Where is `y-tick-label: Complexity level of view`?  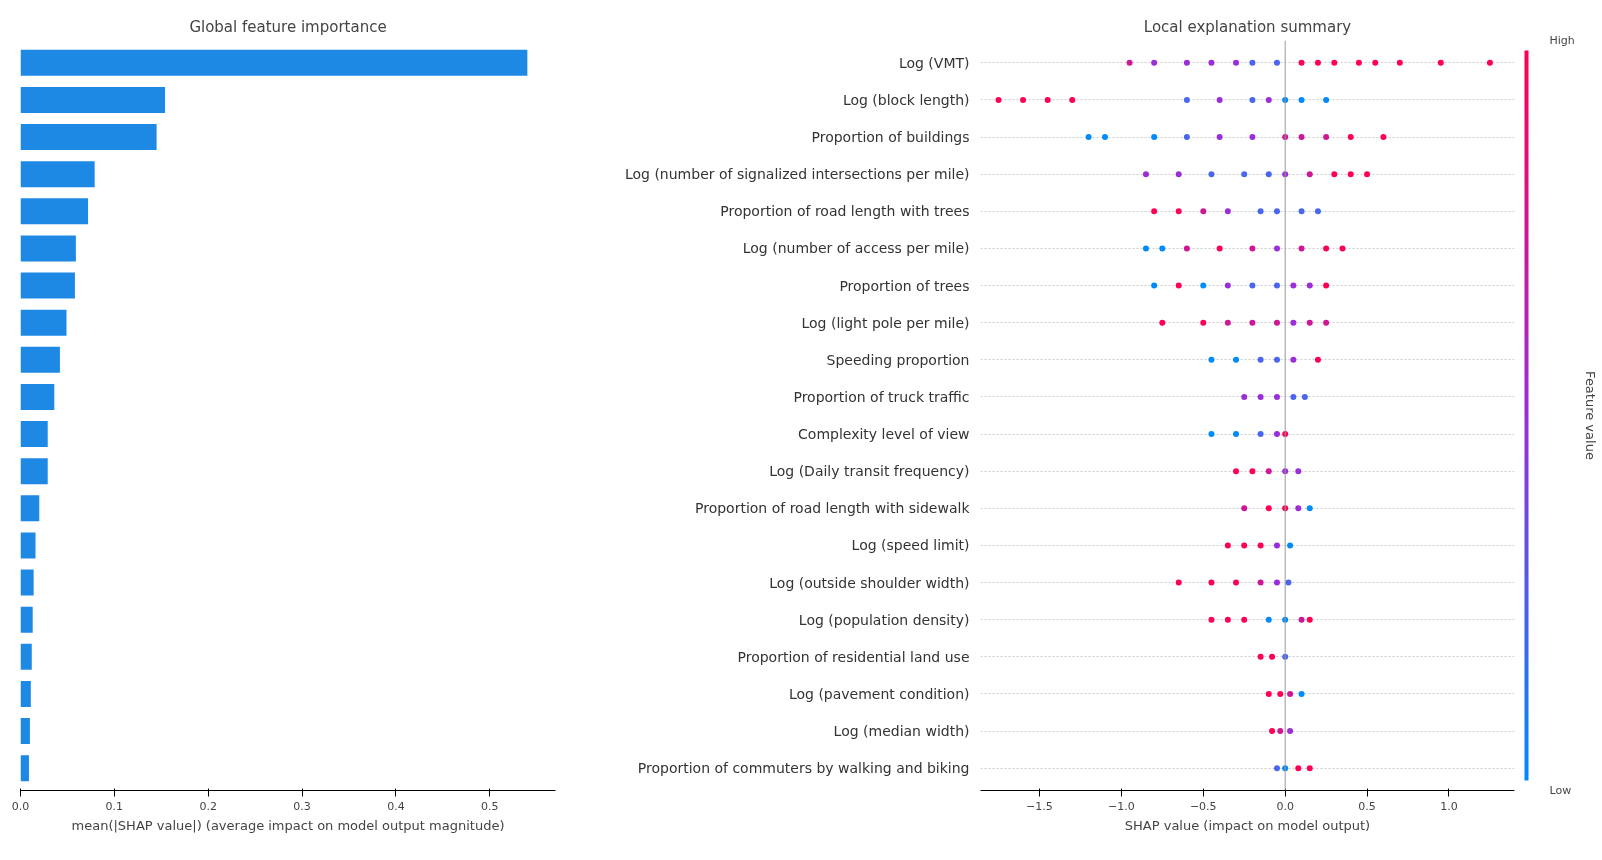
y-tick-label: Complexity level of view is located at coordinates (884, 434).